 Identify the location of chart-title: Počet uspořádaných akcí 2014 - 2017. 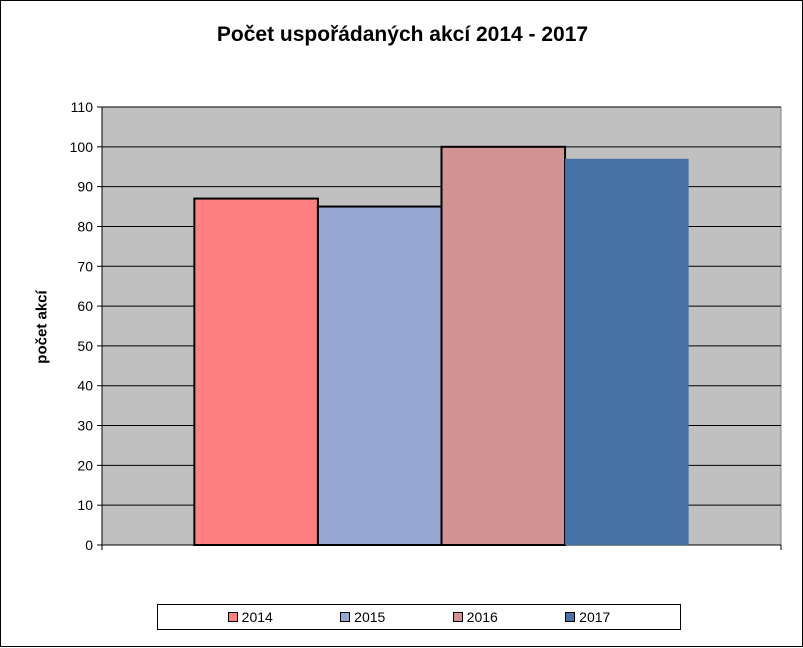
(402, 34).